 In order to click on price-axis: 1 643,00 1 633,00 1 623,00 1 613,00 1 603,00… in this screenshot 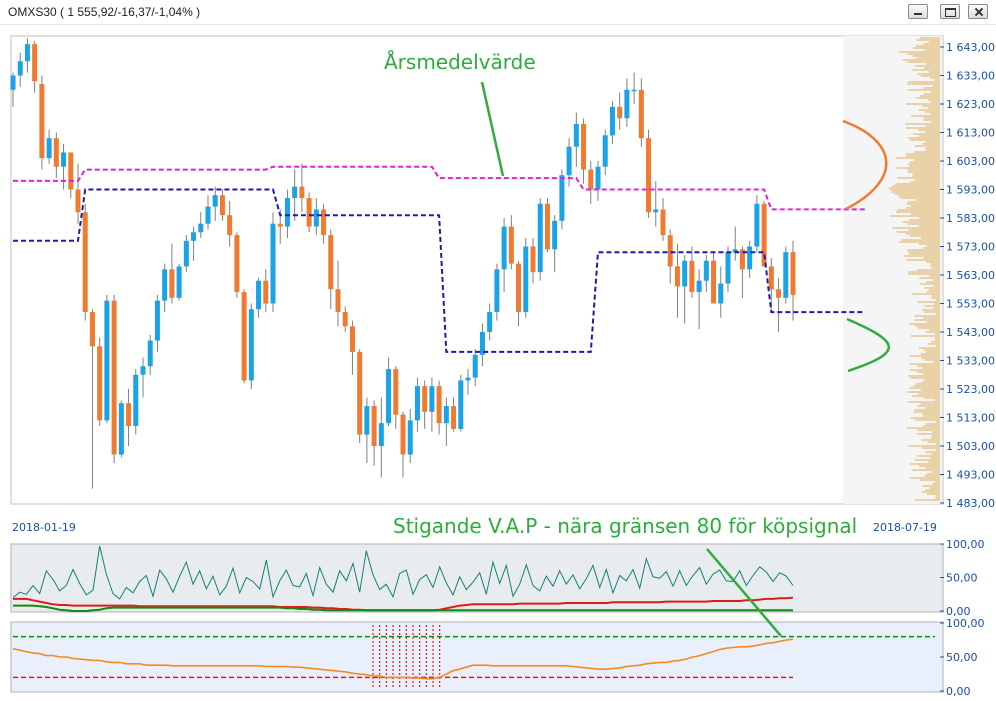, I will do `click(967, 275)`.